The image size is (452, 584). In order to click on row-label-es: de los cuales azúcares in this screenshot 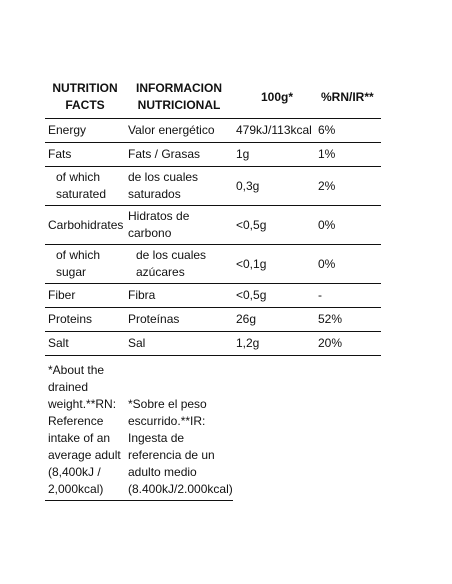, I will do `click(179, 264)`.